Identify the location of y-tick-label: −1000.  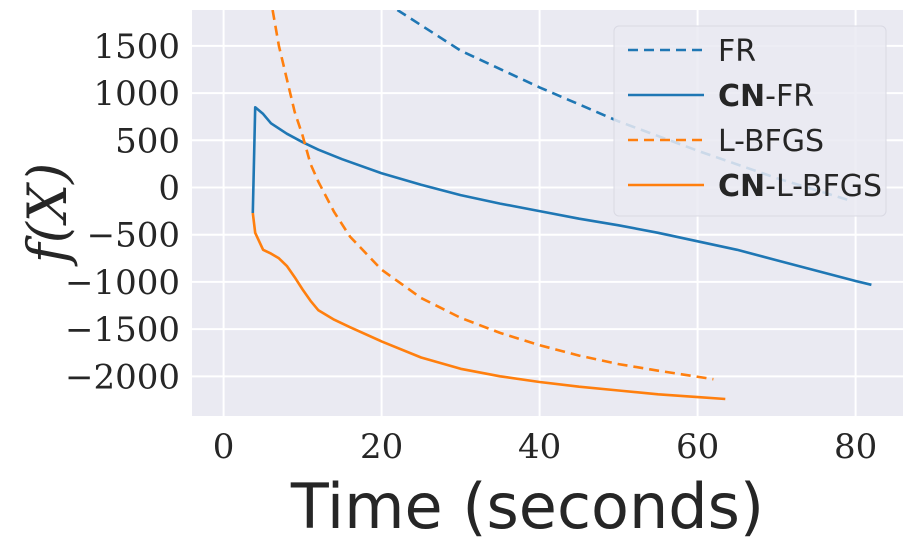
(122, 283).